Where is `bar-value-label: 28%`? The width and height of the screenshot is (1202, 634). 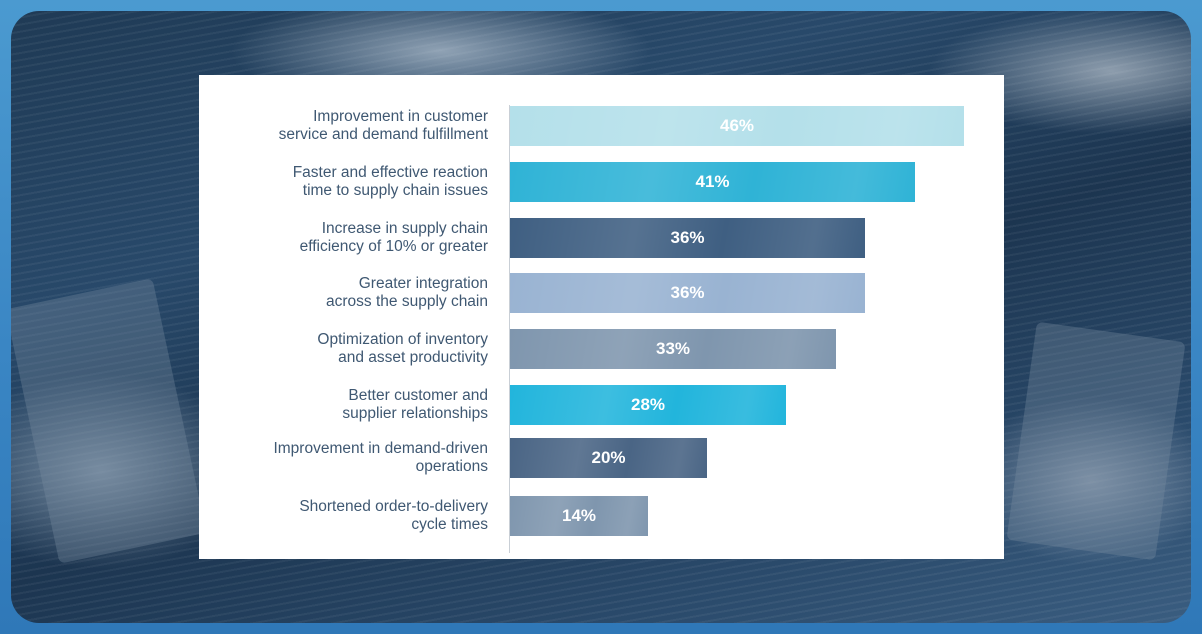 bar-value-label: 28% is located at coordinates (648, 404).